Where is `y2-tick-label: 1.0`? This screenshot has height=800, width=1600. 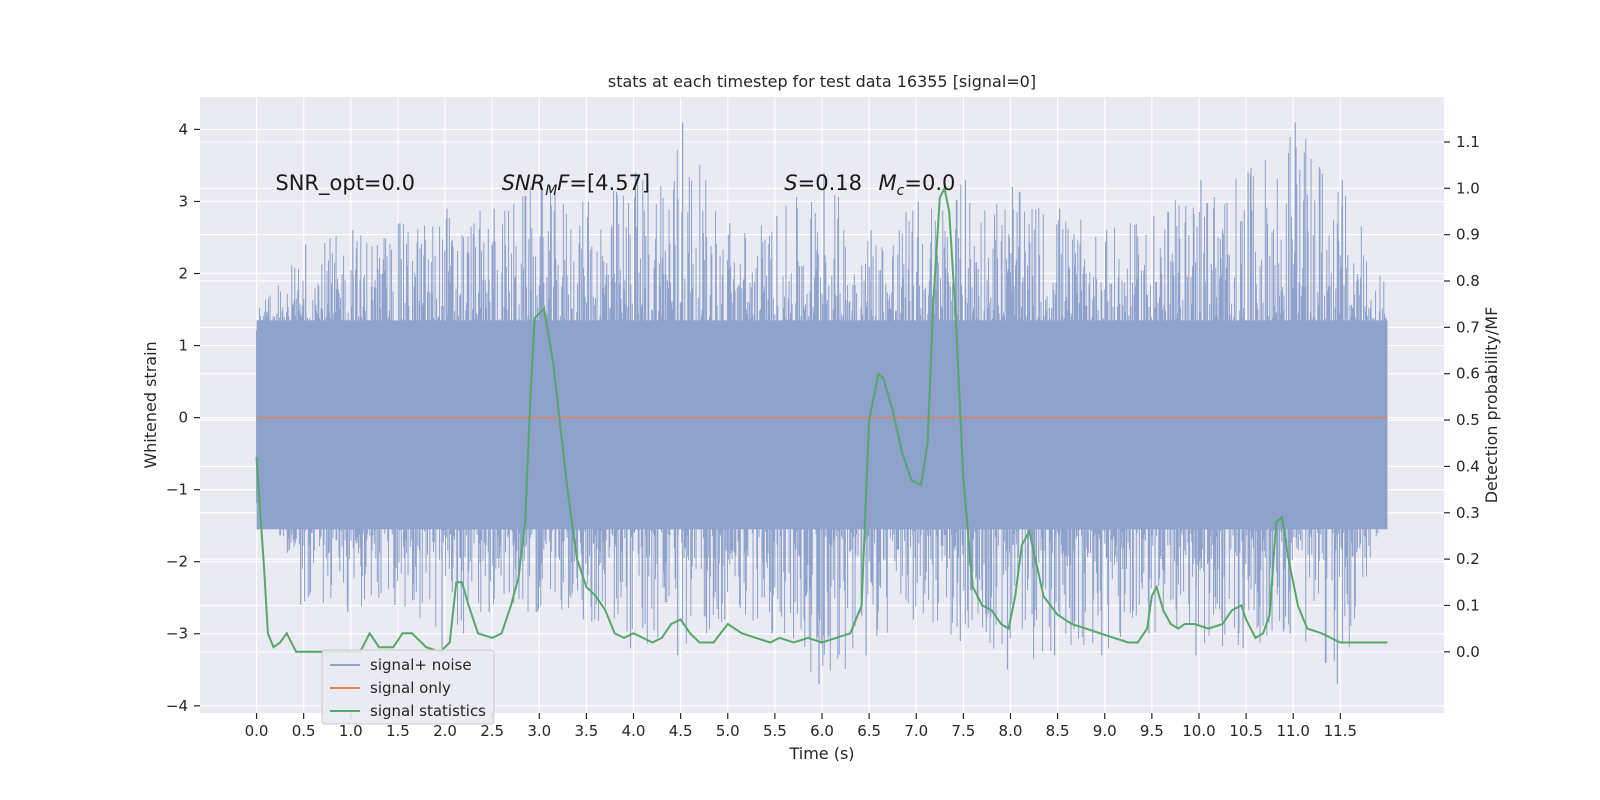
y2-tick-label: 1.0 is located at coordinates (1468, 188).